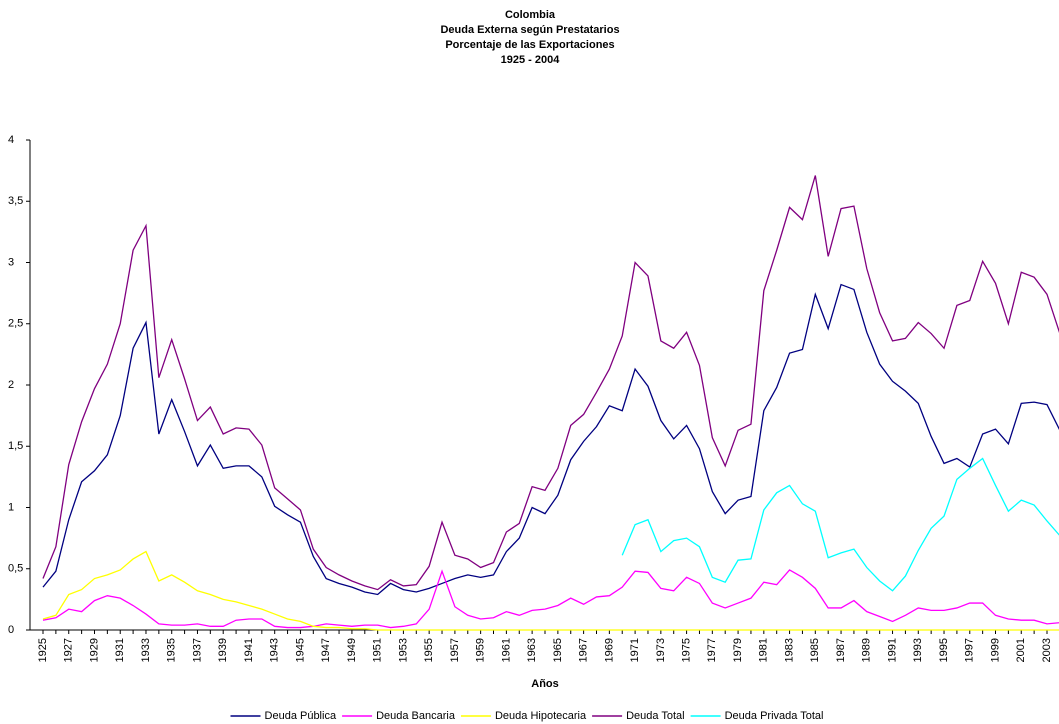 This screenshot has height=724, width=1059. Describe the element at coordinates (506, 650) in the screenshot. I see `x-tick-label: 1961` at that location.